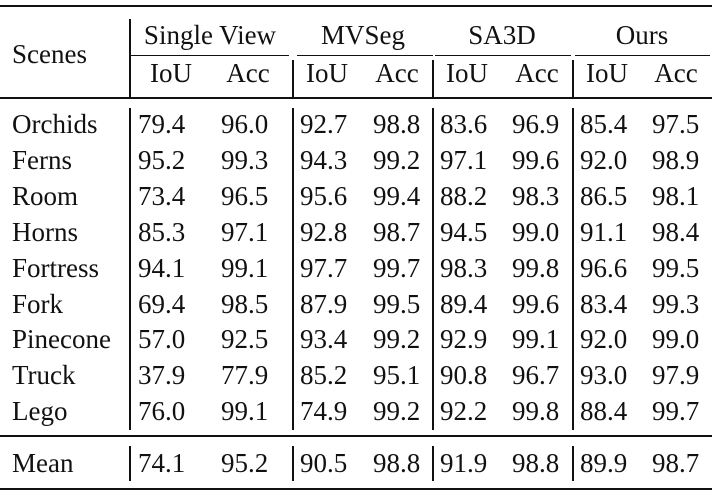 The height and width of the screenshot is (499, 712). Describe the element at coordinates (210, 35) in the screenshot. I see `group-header-single-view: Single View` at that location.